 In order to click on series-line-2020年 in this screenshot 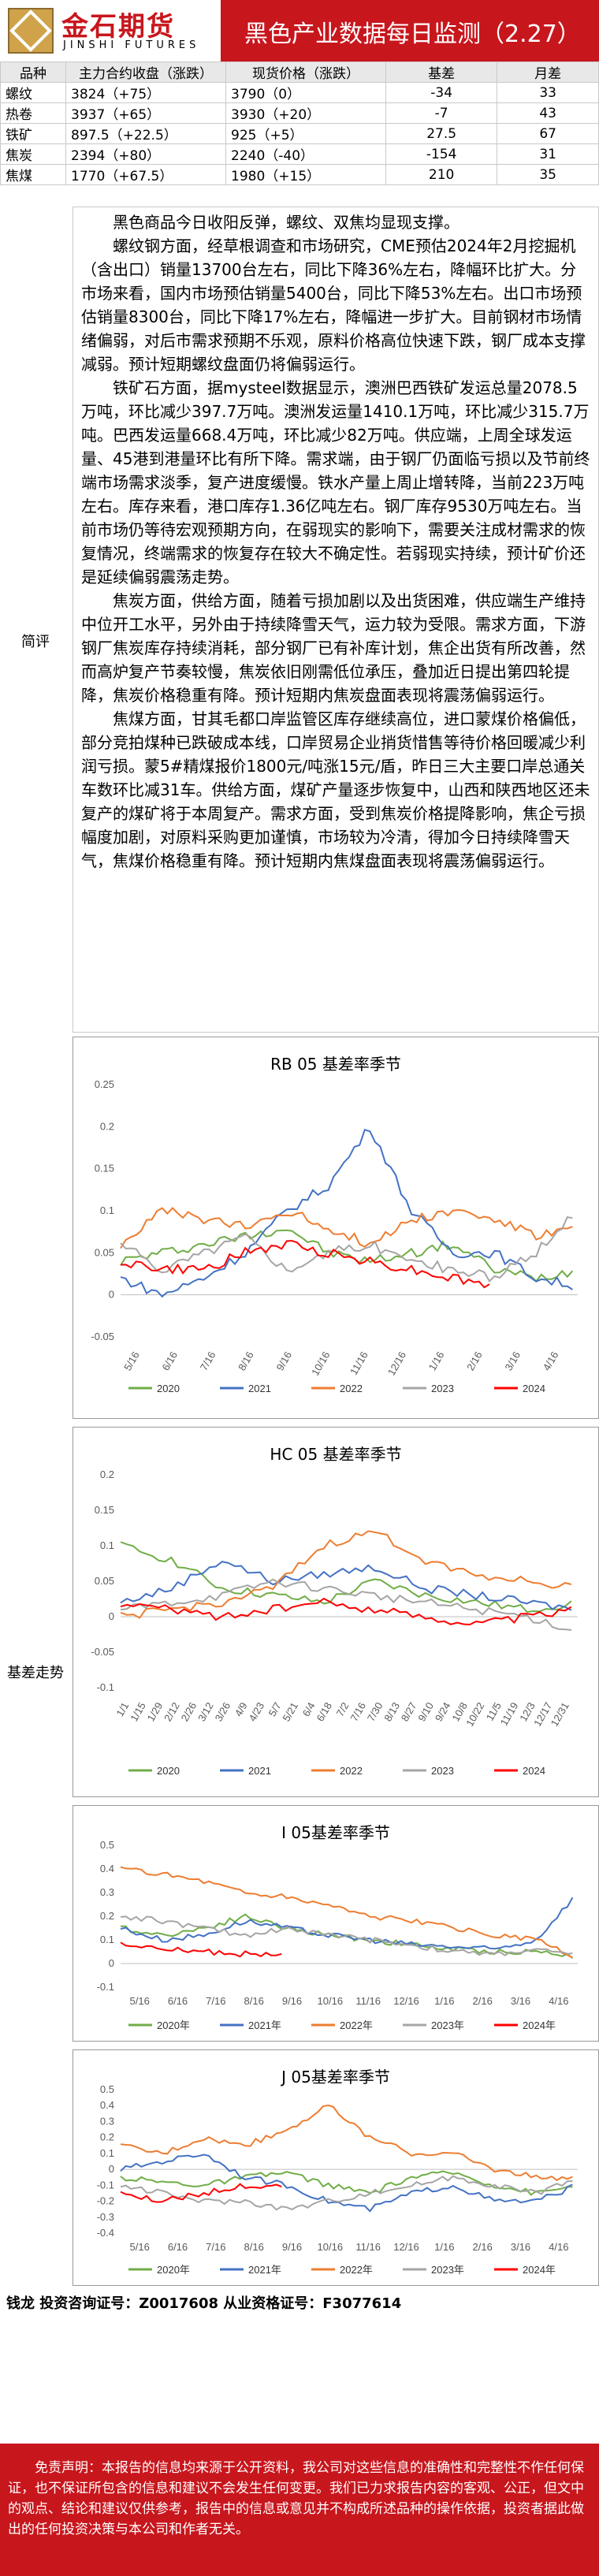, I will do `click(346, 2183)`.